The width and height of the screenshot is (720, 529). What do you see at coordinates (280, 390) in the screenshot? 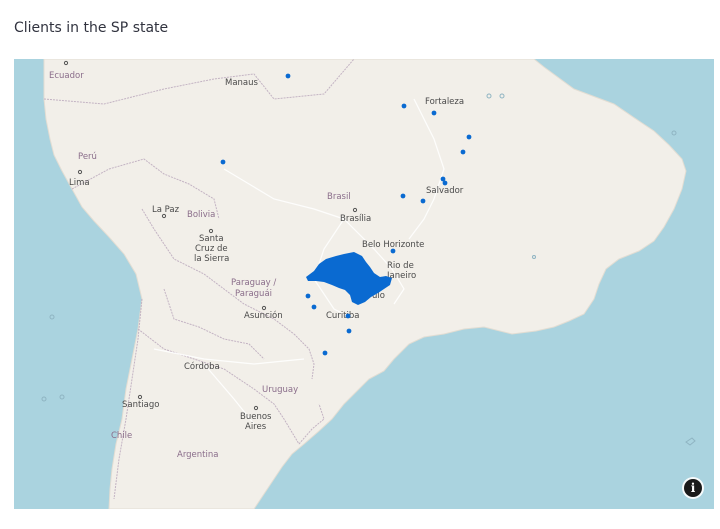
I see `label-uruguay: Uruguay` at bounding box center [280, 390].